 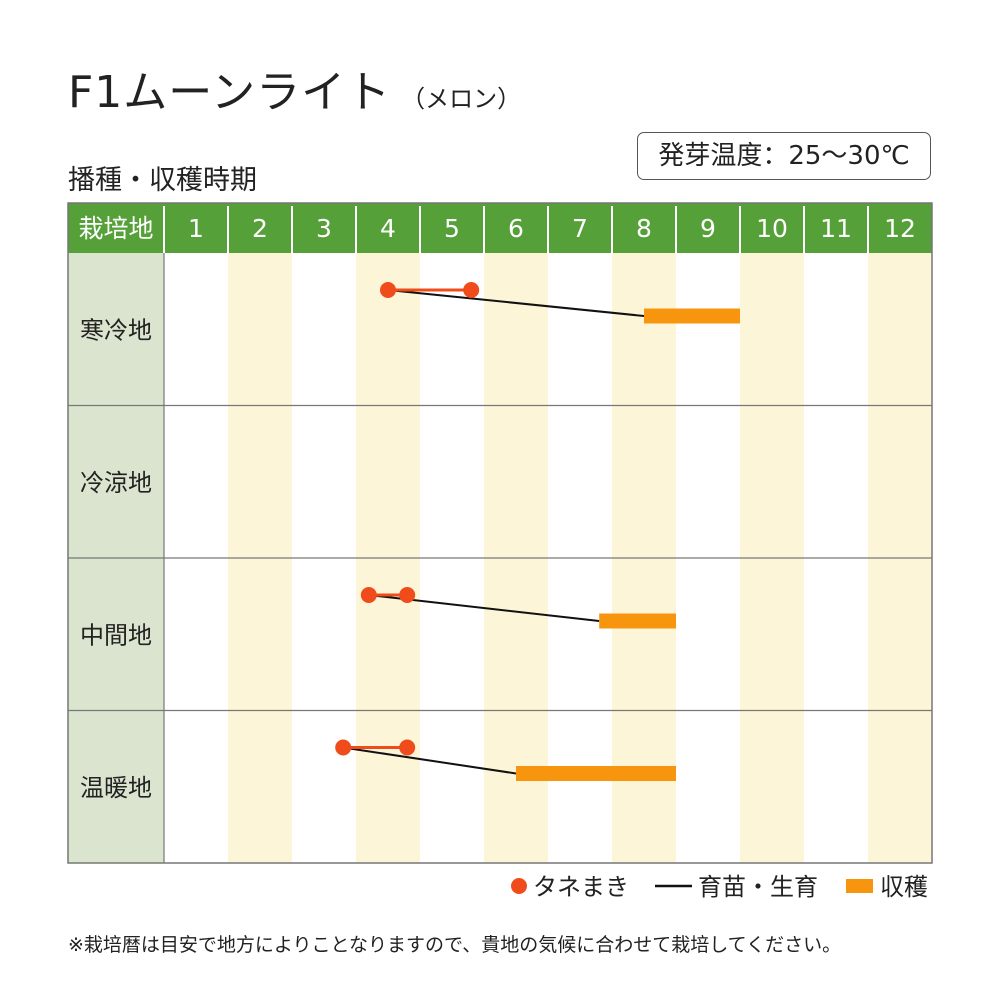 What do you see at coordinates (580, 228) in the screenshot?
I see `month-label-7: 7` at bounding box center [580, 228].